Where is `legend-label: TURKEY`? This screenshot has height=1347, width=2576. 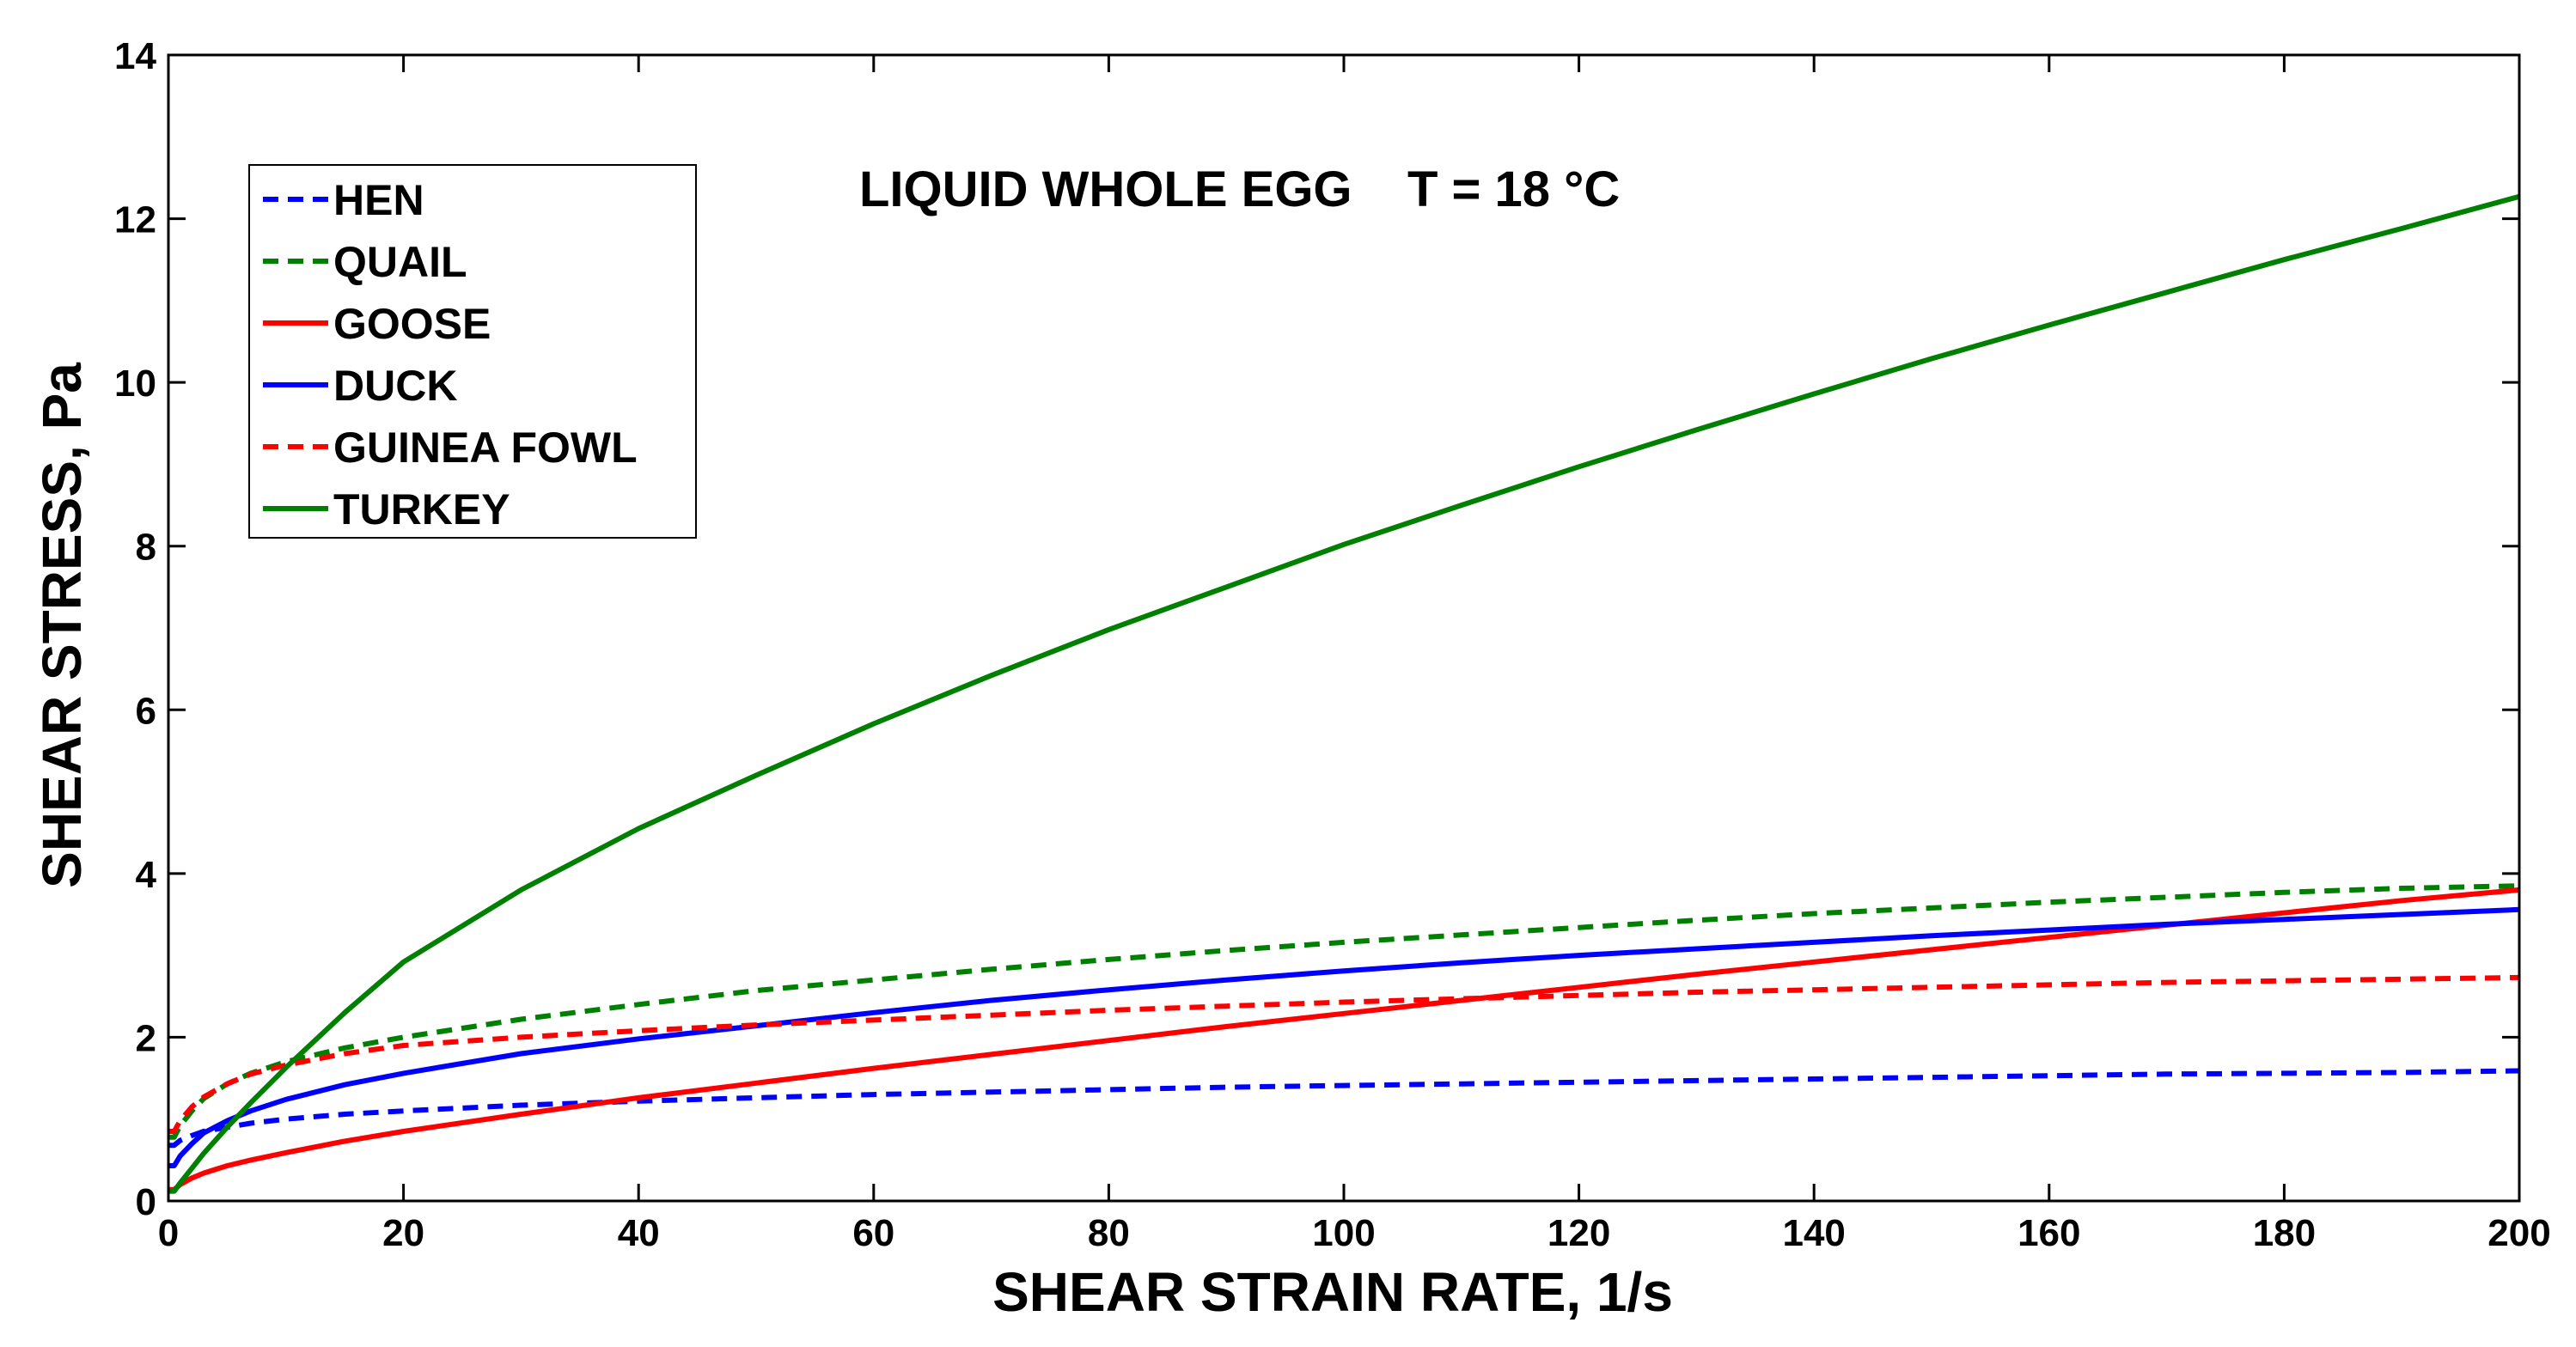 legend-label: TURKEY is located at coordinates (421, 509).